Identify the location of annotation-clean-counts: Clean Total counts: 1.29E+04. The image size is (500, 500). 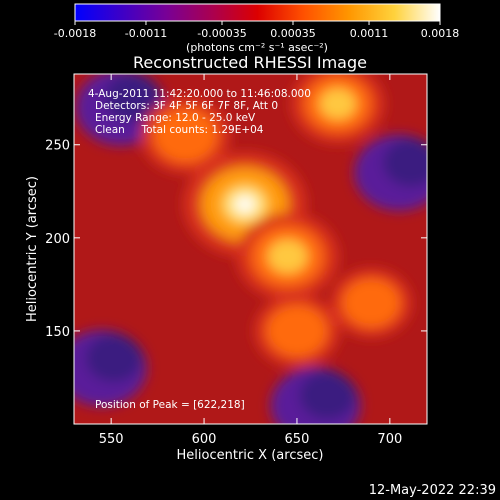
(179, 130).